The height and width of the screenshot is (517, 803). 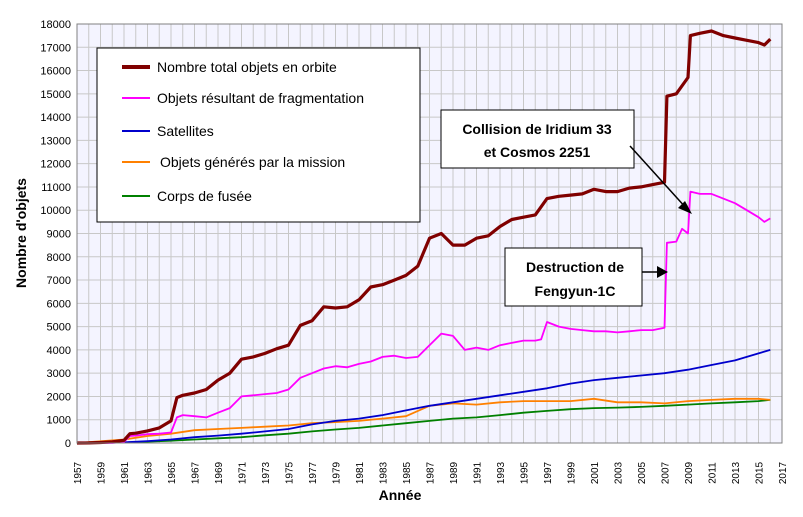 I want to click on y-tick-label: 11000, so click(x=56, y=188).